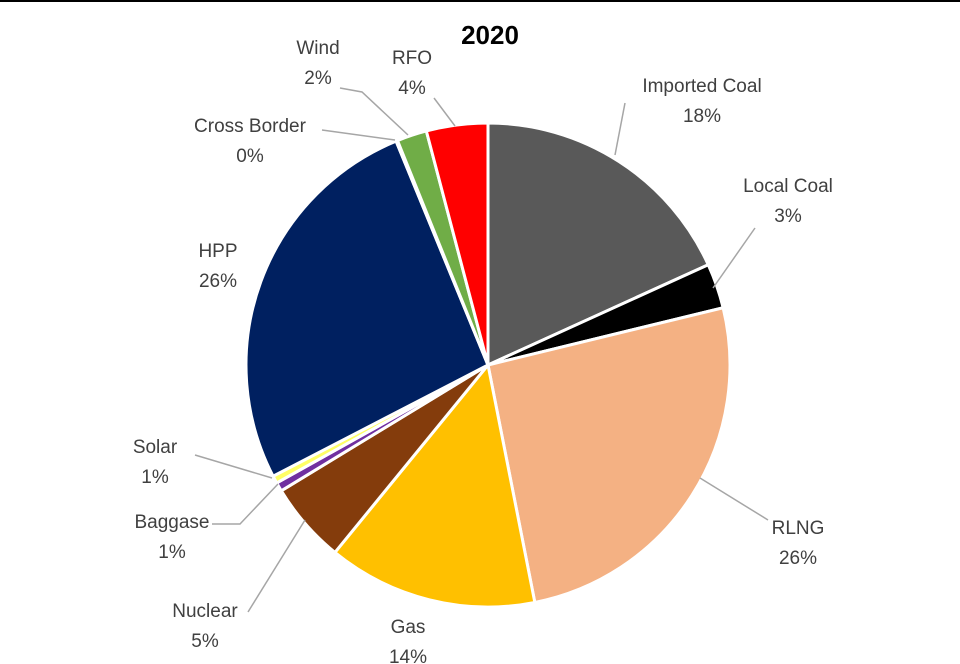 This screenshot has height=664, width=960. Describe the element at coordinates (171, 522) in the screenshot. I see `slice-label: Baggase` at that location.